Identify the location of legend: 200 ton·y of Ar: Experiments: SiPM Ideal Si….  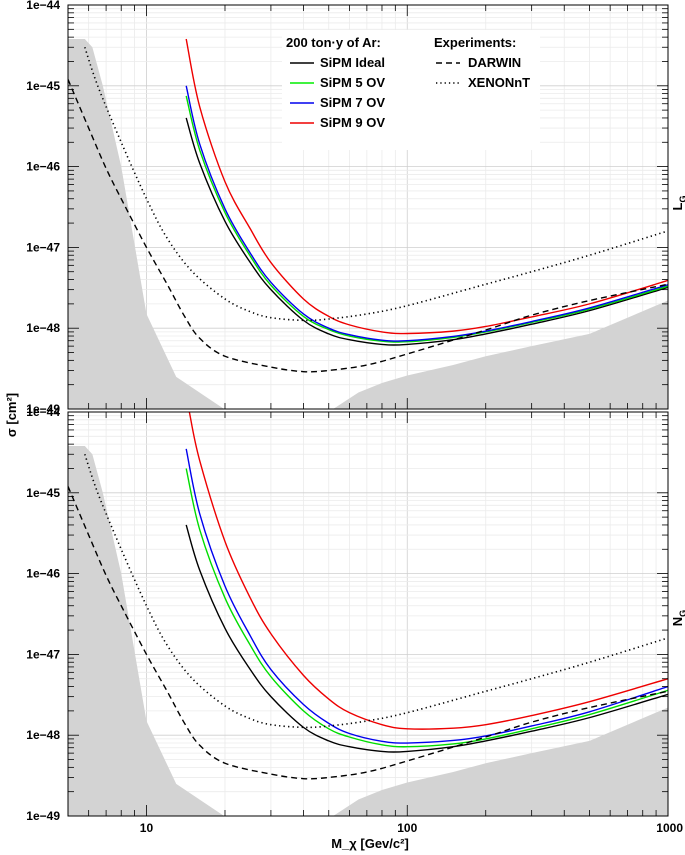
(411, 90).